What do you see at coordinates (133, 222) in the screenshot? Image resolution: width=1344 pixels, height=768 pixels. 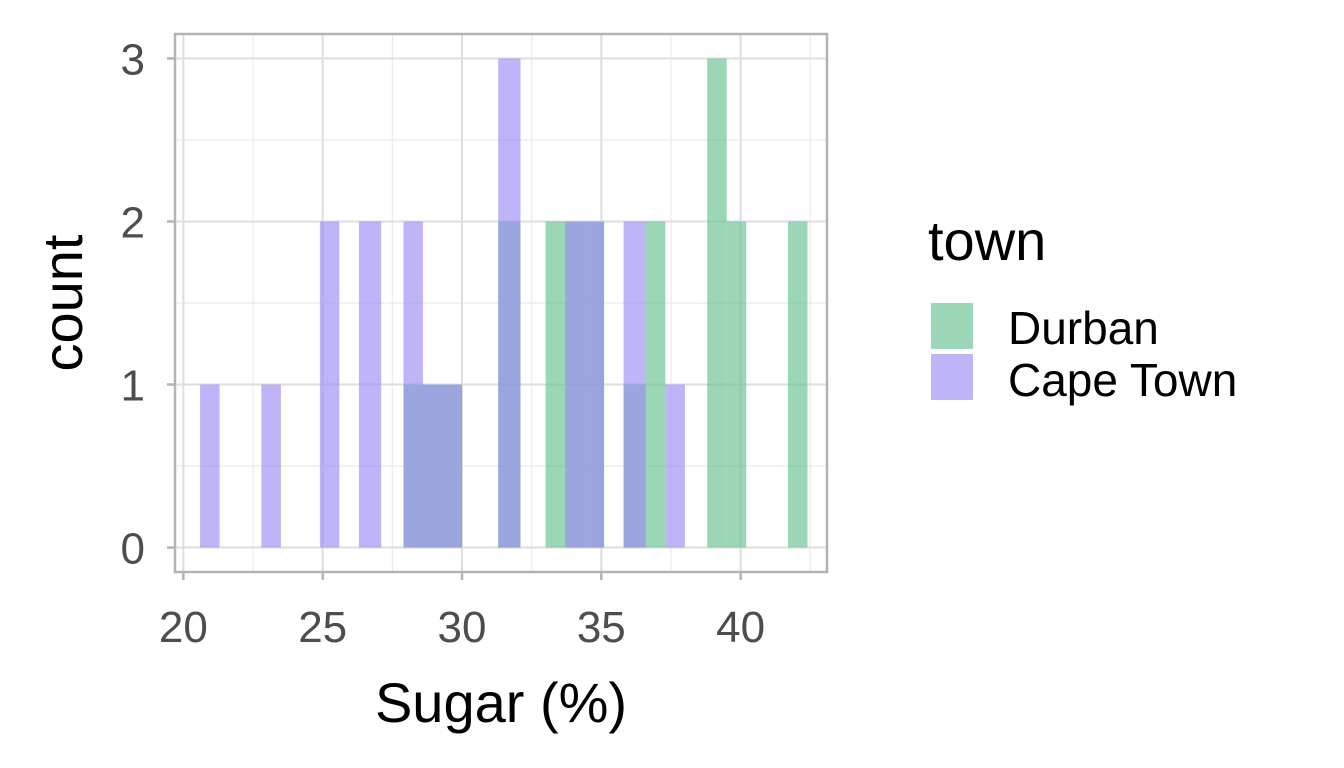 I see `y-tick-label: 2` at bounding box center [133, 222].